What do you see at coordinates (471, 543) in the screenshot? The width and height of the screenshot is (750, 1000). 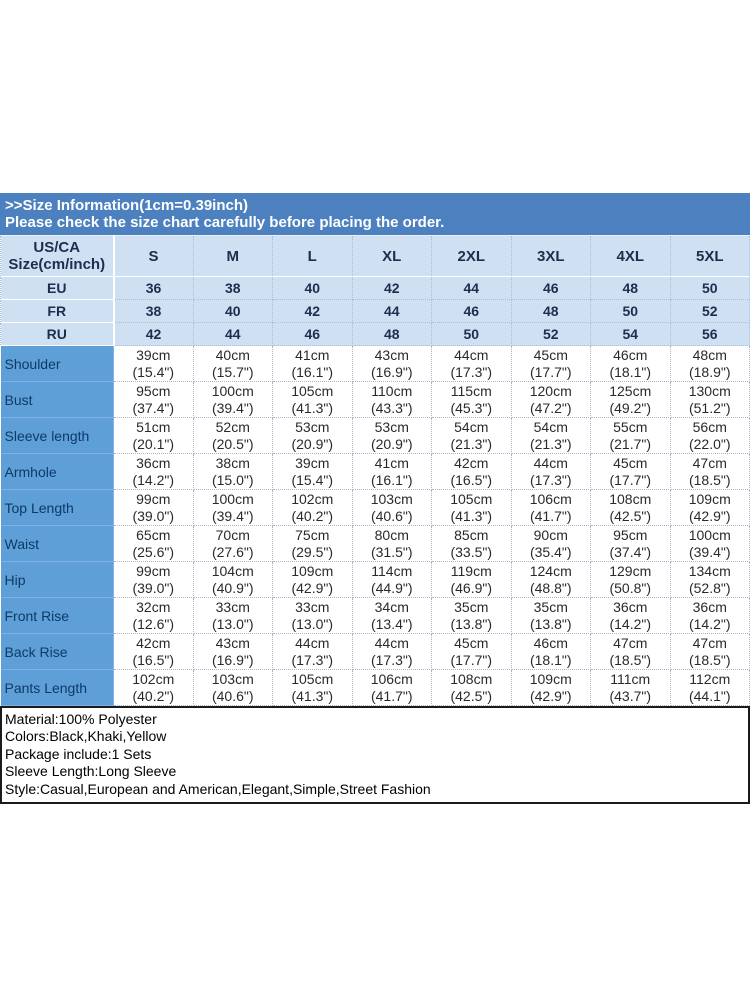 I see `measurement-cell: 85cm (33.5")` at bounding box center [471, 543].